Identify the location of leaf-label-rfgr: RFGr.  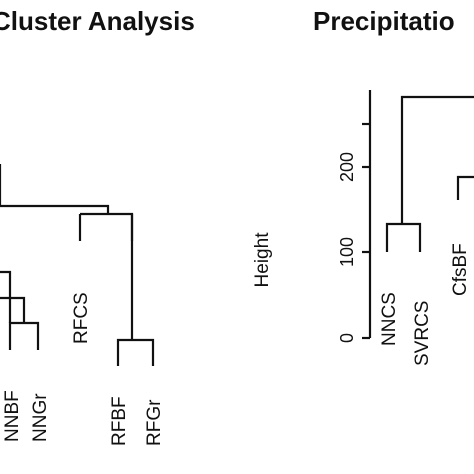
(154, 422).